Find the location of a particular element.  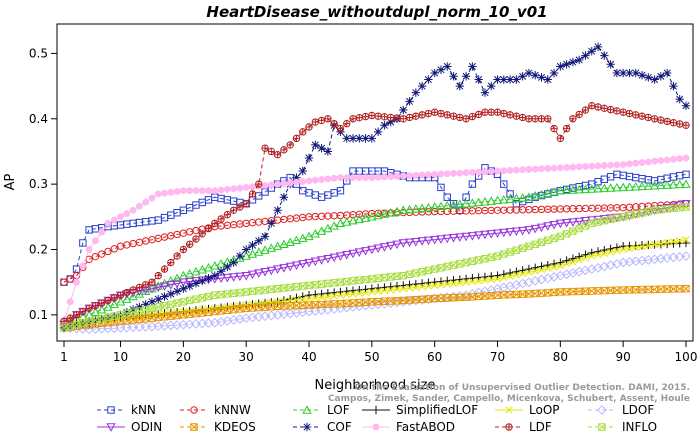

point-knn is located at coordinates (259, 196).